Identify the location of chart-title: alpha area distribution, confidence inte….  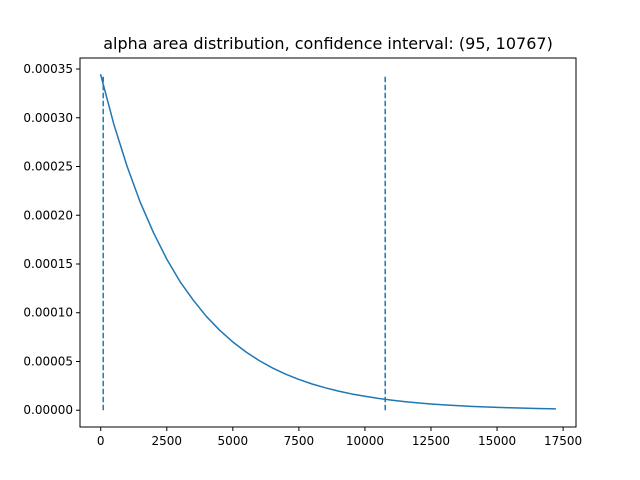
(328, 43).